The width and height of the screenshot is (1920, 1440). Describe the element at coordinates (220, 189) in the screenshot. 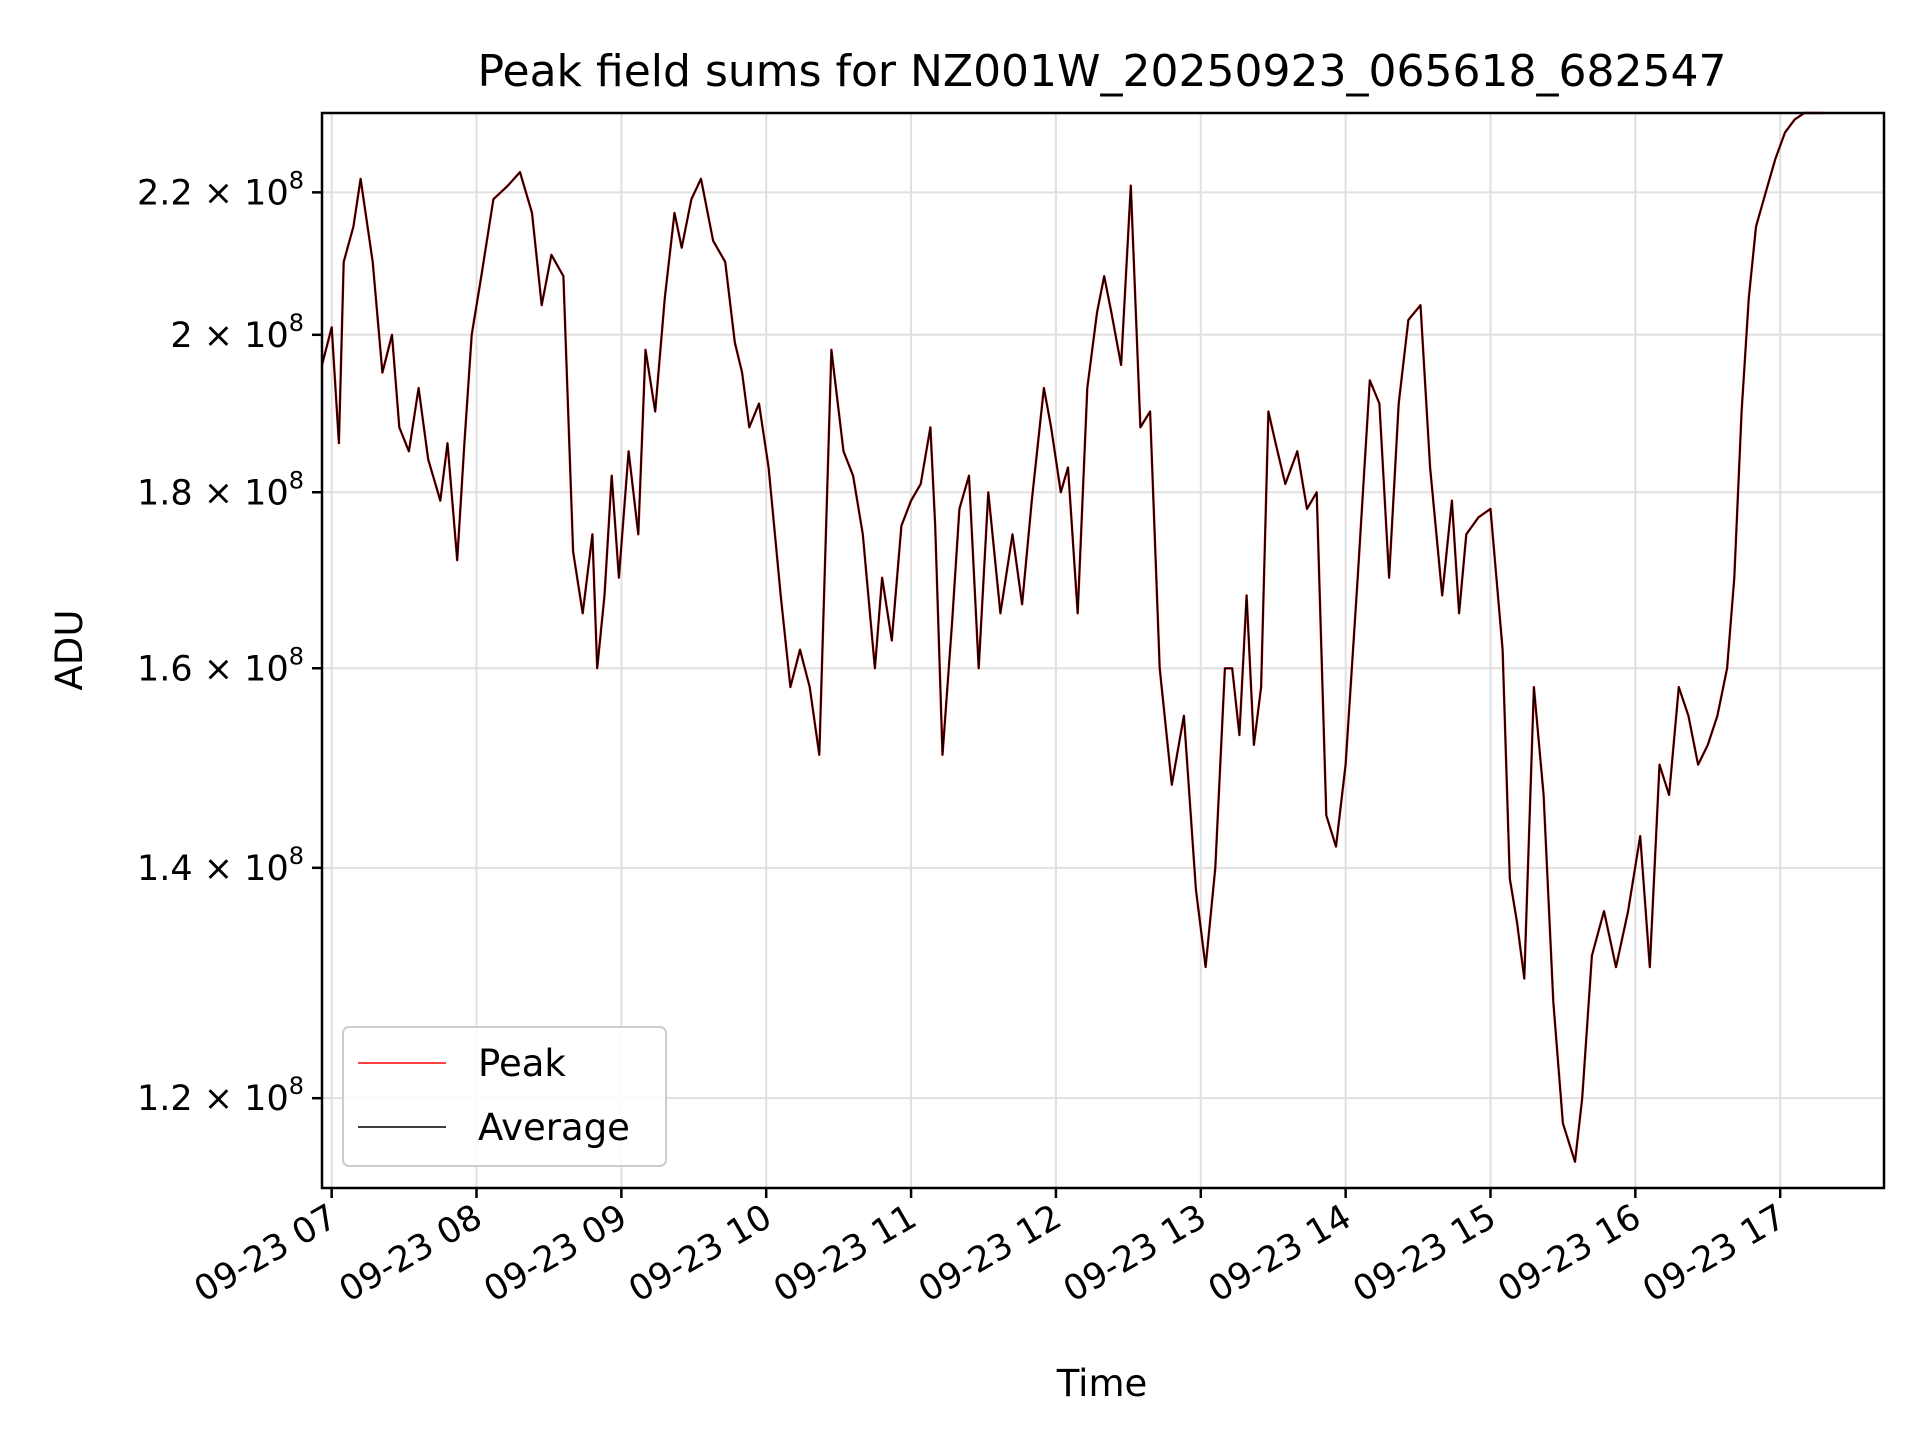

I see `y-tick-label: 2.2 × 108` at that location.